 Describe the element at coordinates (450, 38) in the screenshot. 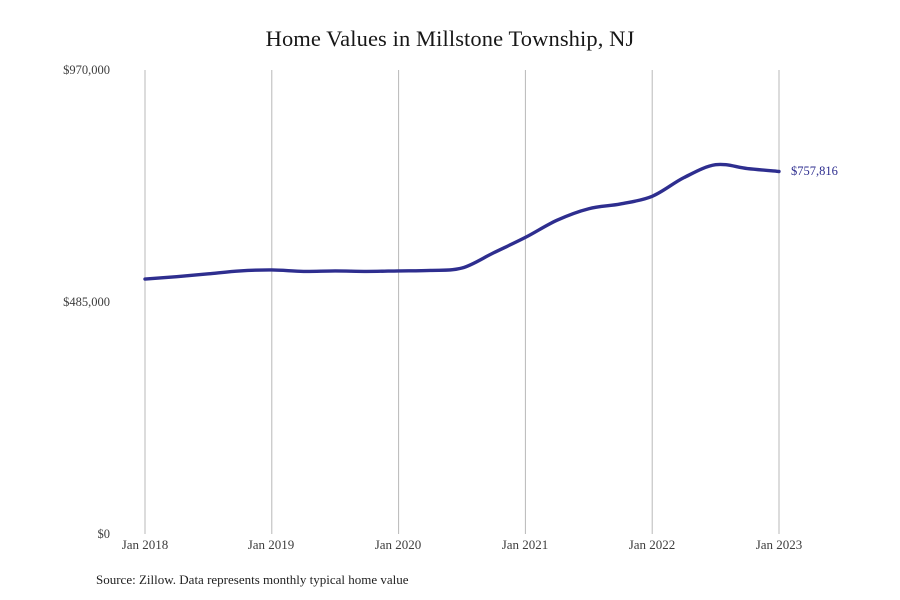

I see `chart-title: Home Values in Millstone Township, NJ` at that location.